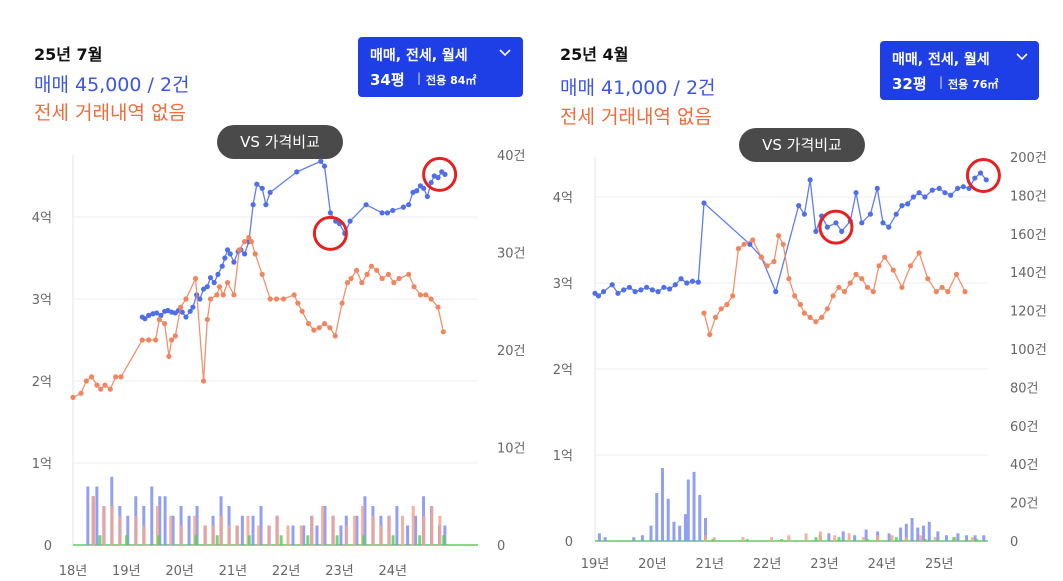 The width and height of the screenshot is (1063, 581). What do you see at coordinates (636, 117) in the screenshot?
I see `jeonse-summary: 전세 거래내역 없음` at bounding box center [636, 117].